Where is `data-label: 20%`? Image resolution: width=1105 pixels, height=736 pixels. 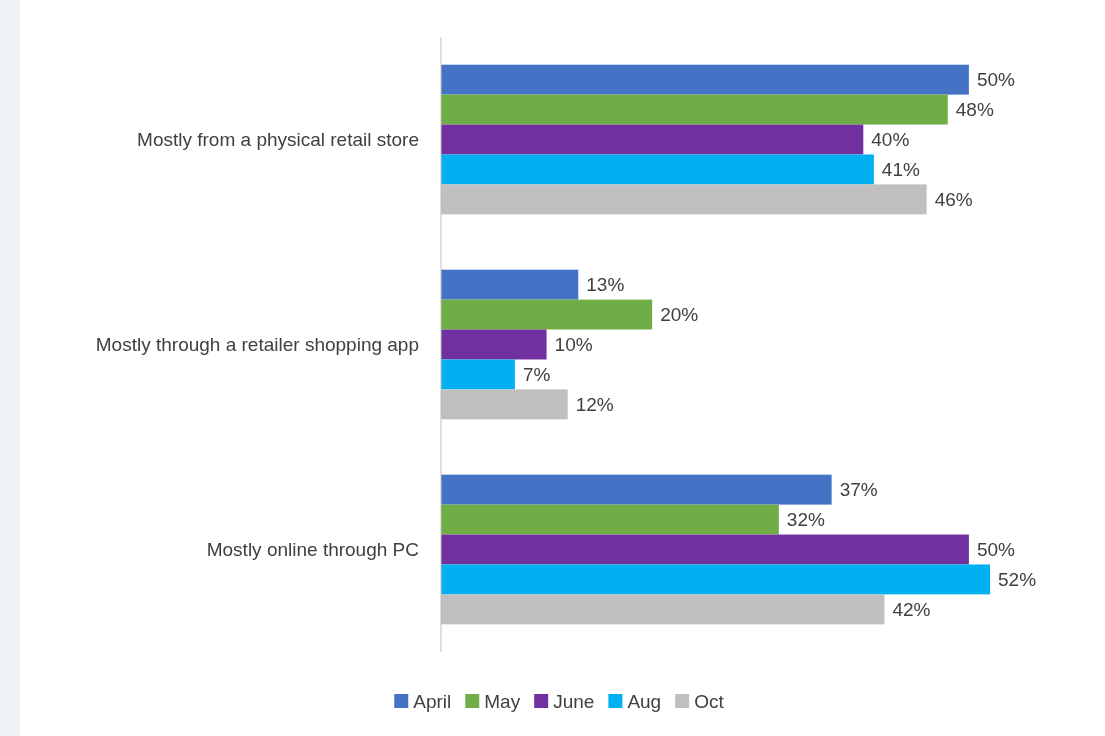
data-label: 20% is located at coordinates (679, 315).